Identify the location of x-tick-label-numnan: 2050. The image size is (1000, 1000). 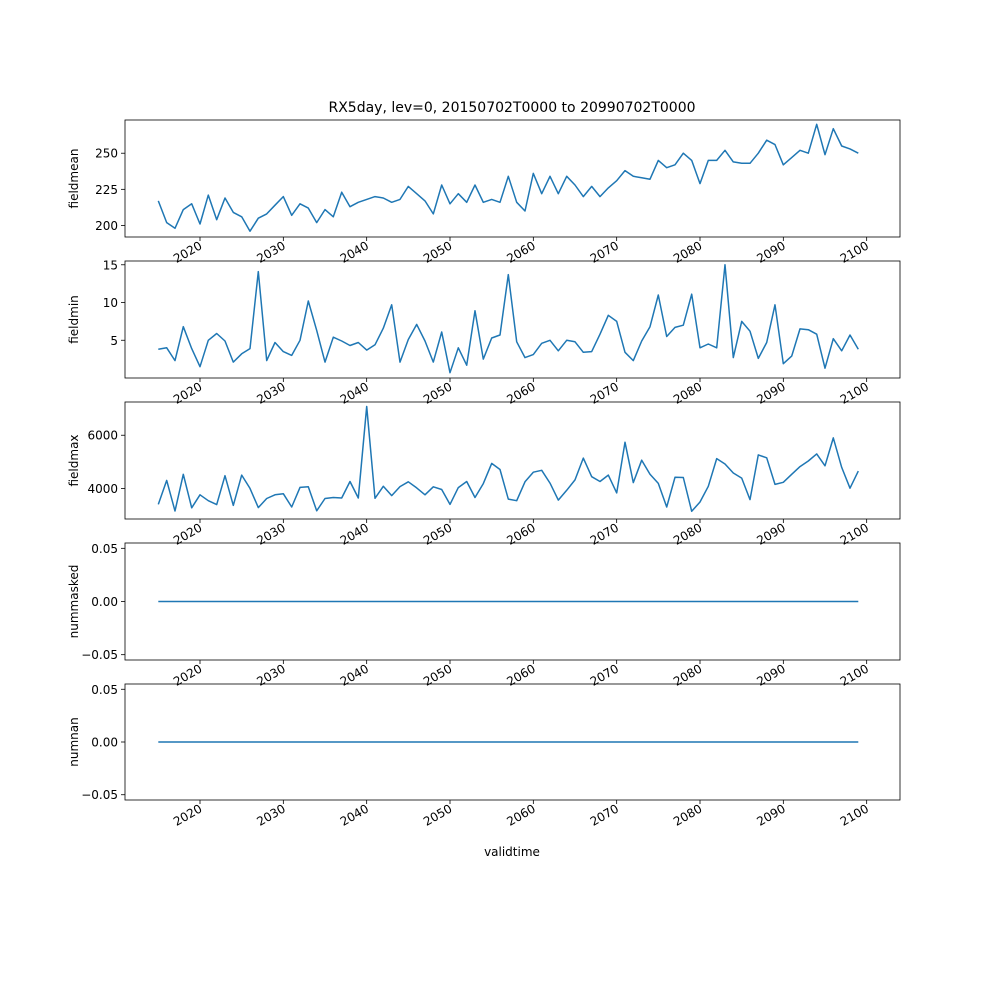
(437, 814).